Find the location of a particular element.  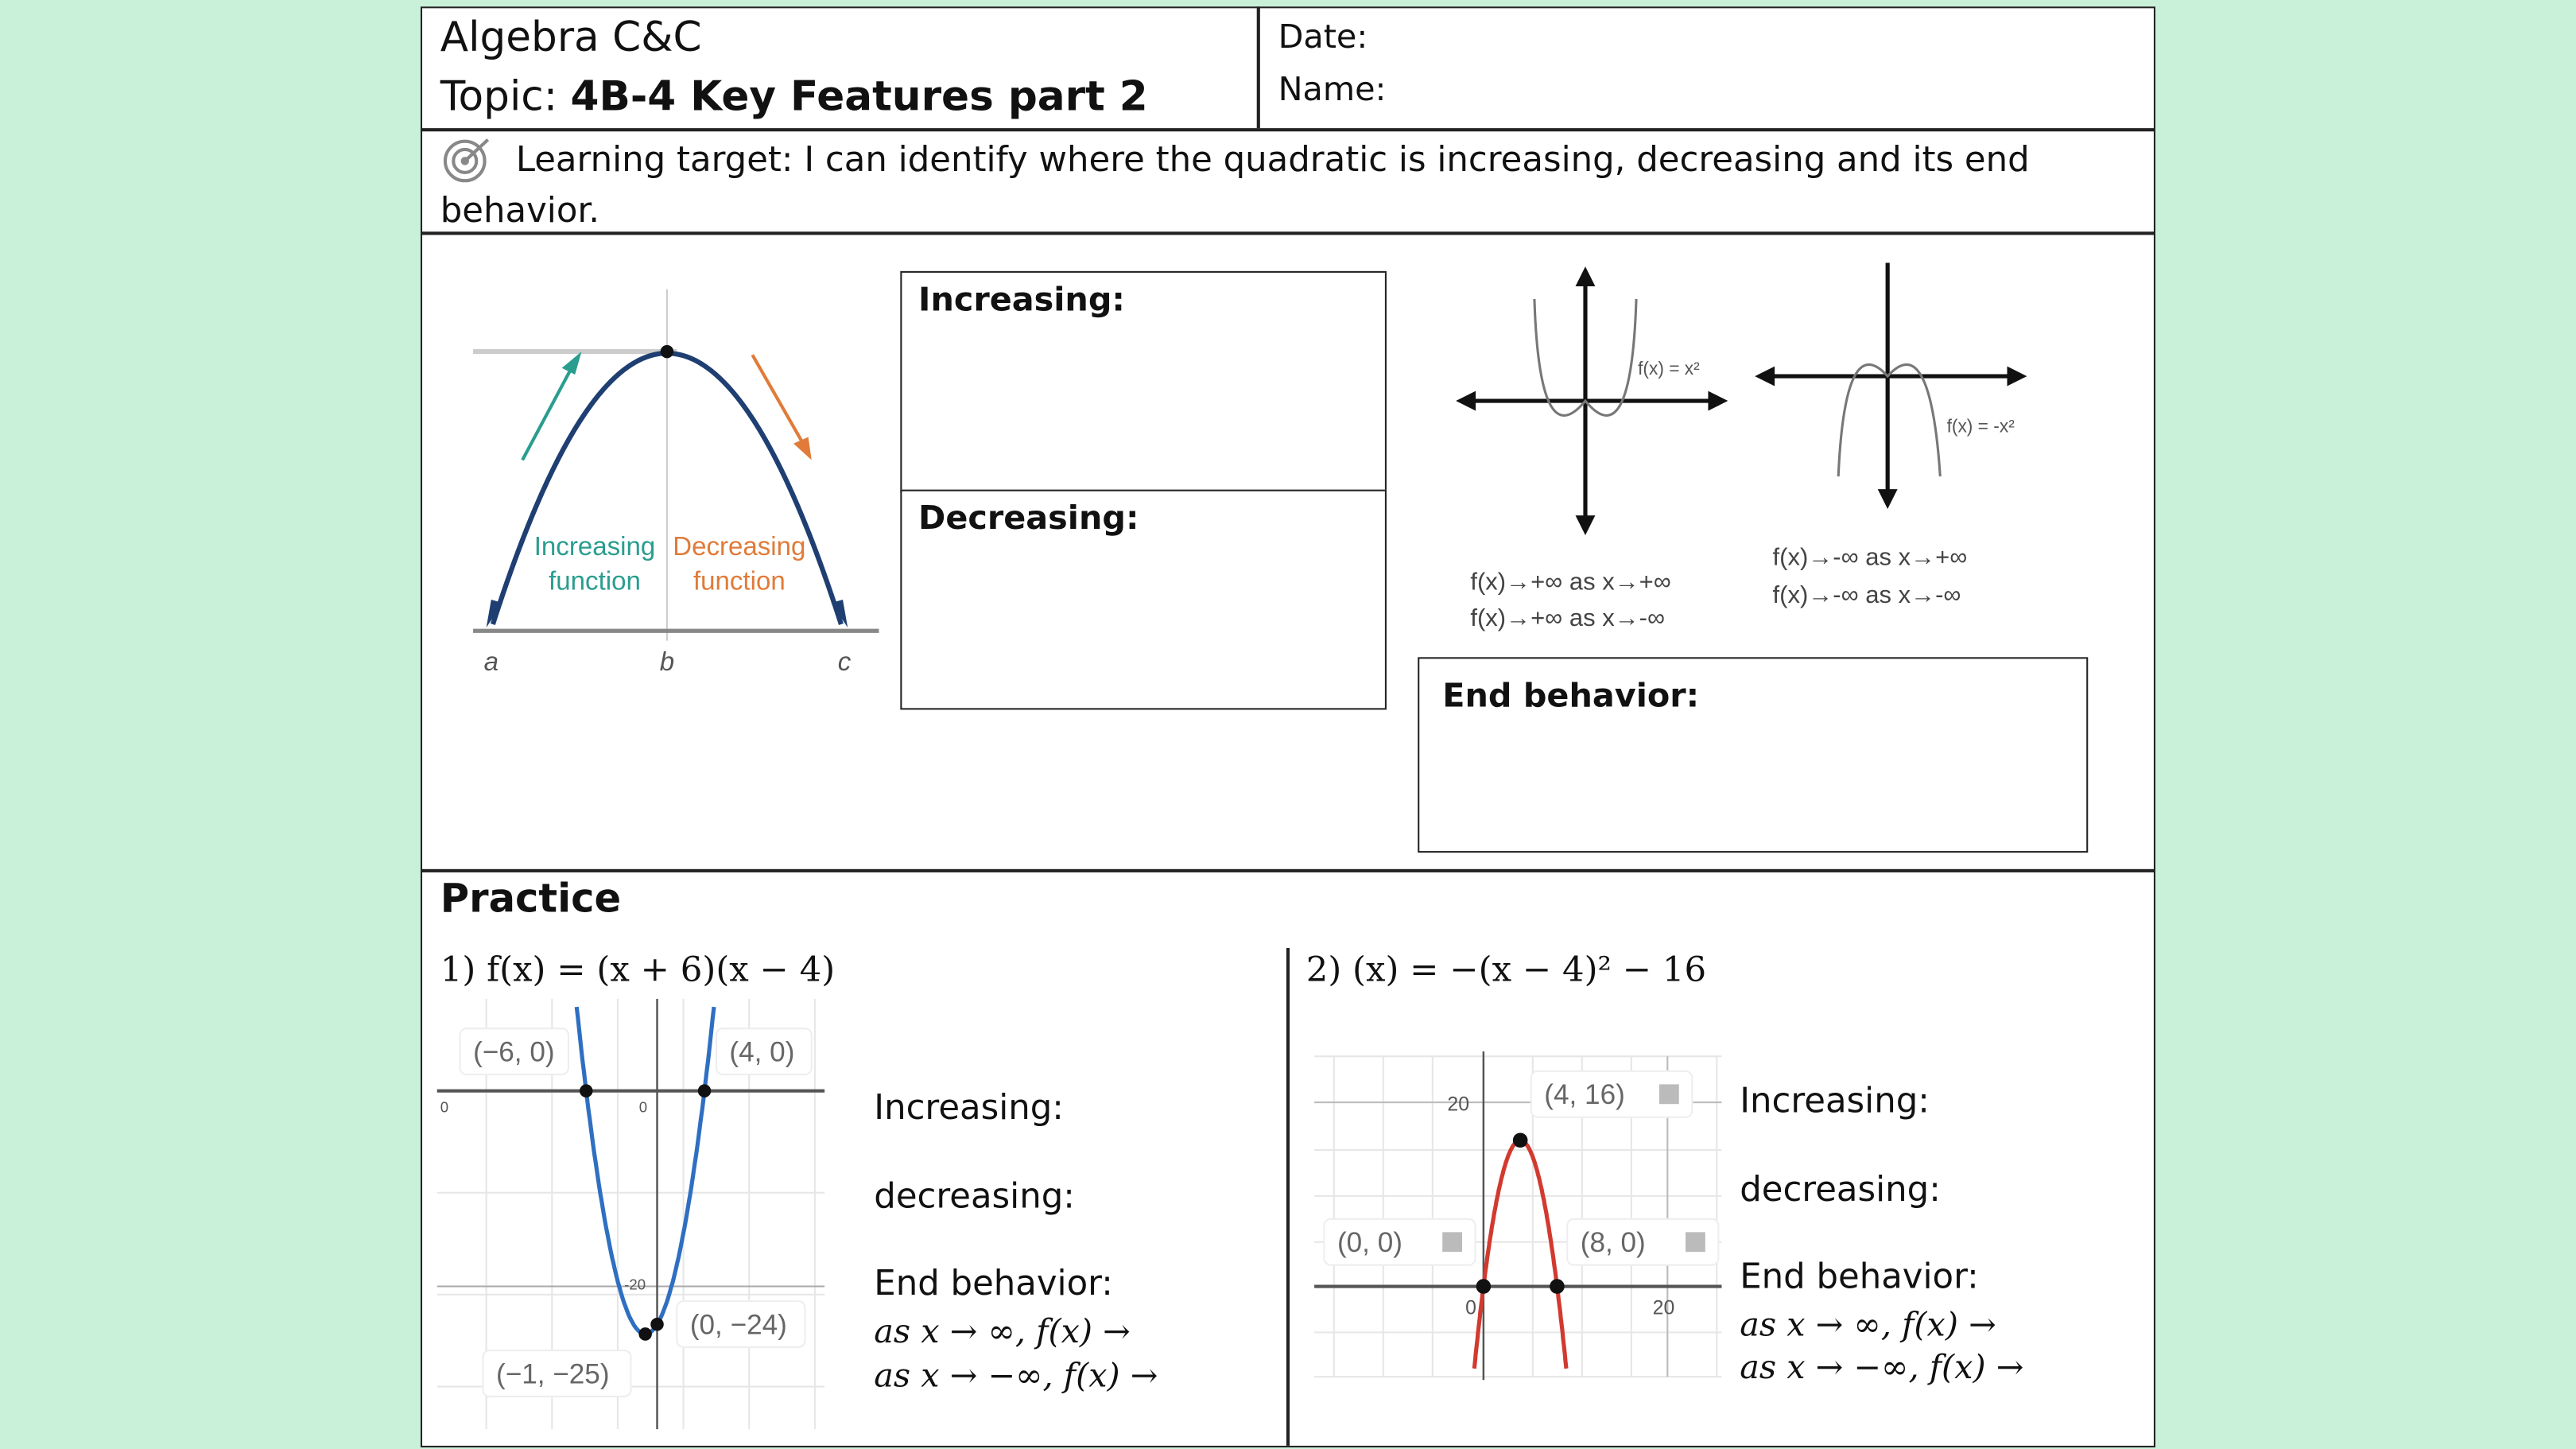

down-parabola is located at coordinates (1890, 420).